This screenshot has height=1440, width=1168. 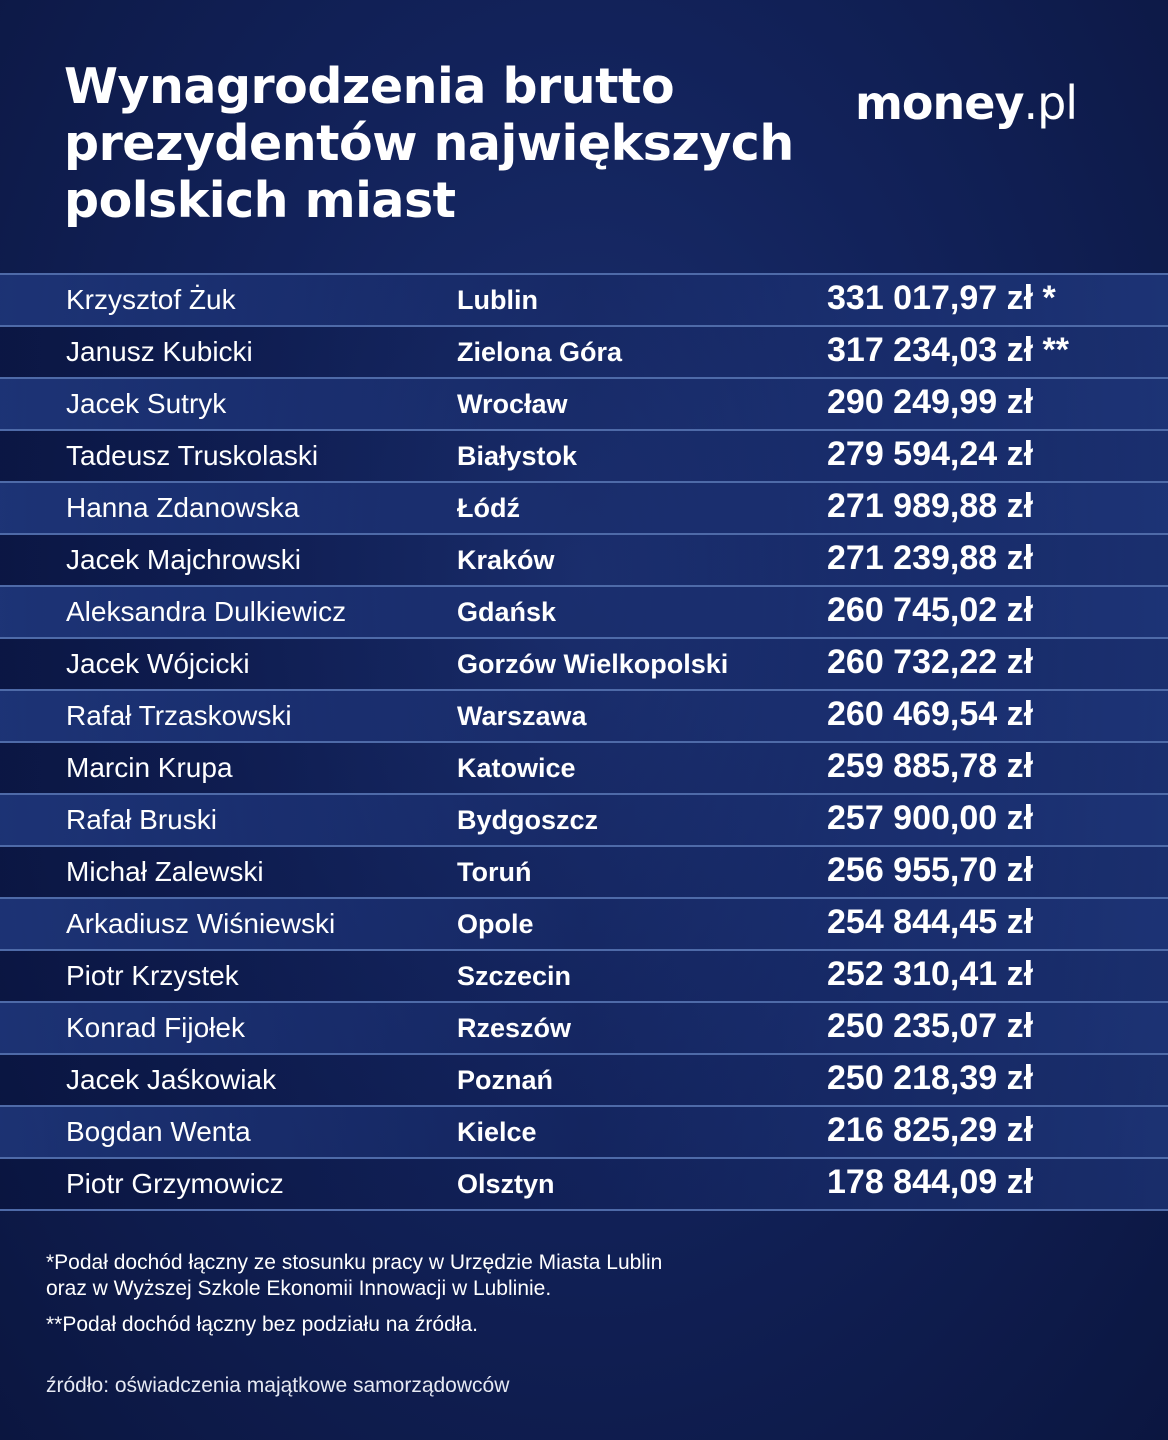 I want to click on table-row: Jacek Jaśkowiak Poznań 250 218,39 zł, so click(x=584, y=1079).